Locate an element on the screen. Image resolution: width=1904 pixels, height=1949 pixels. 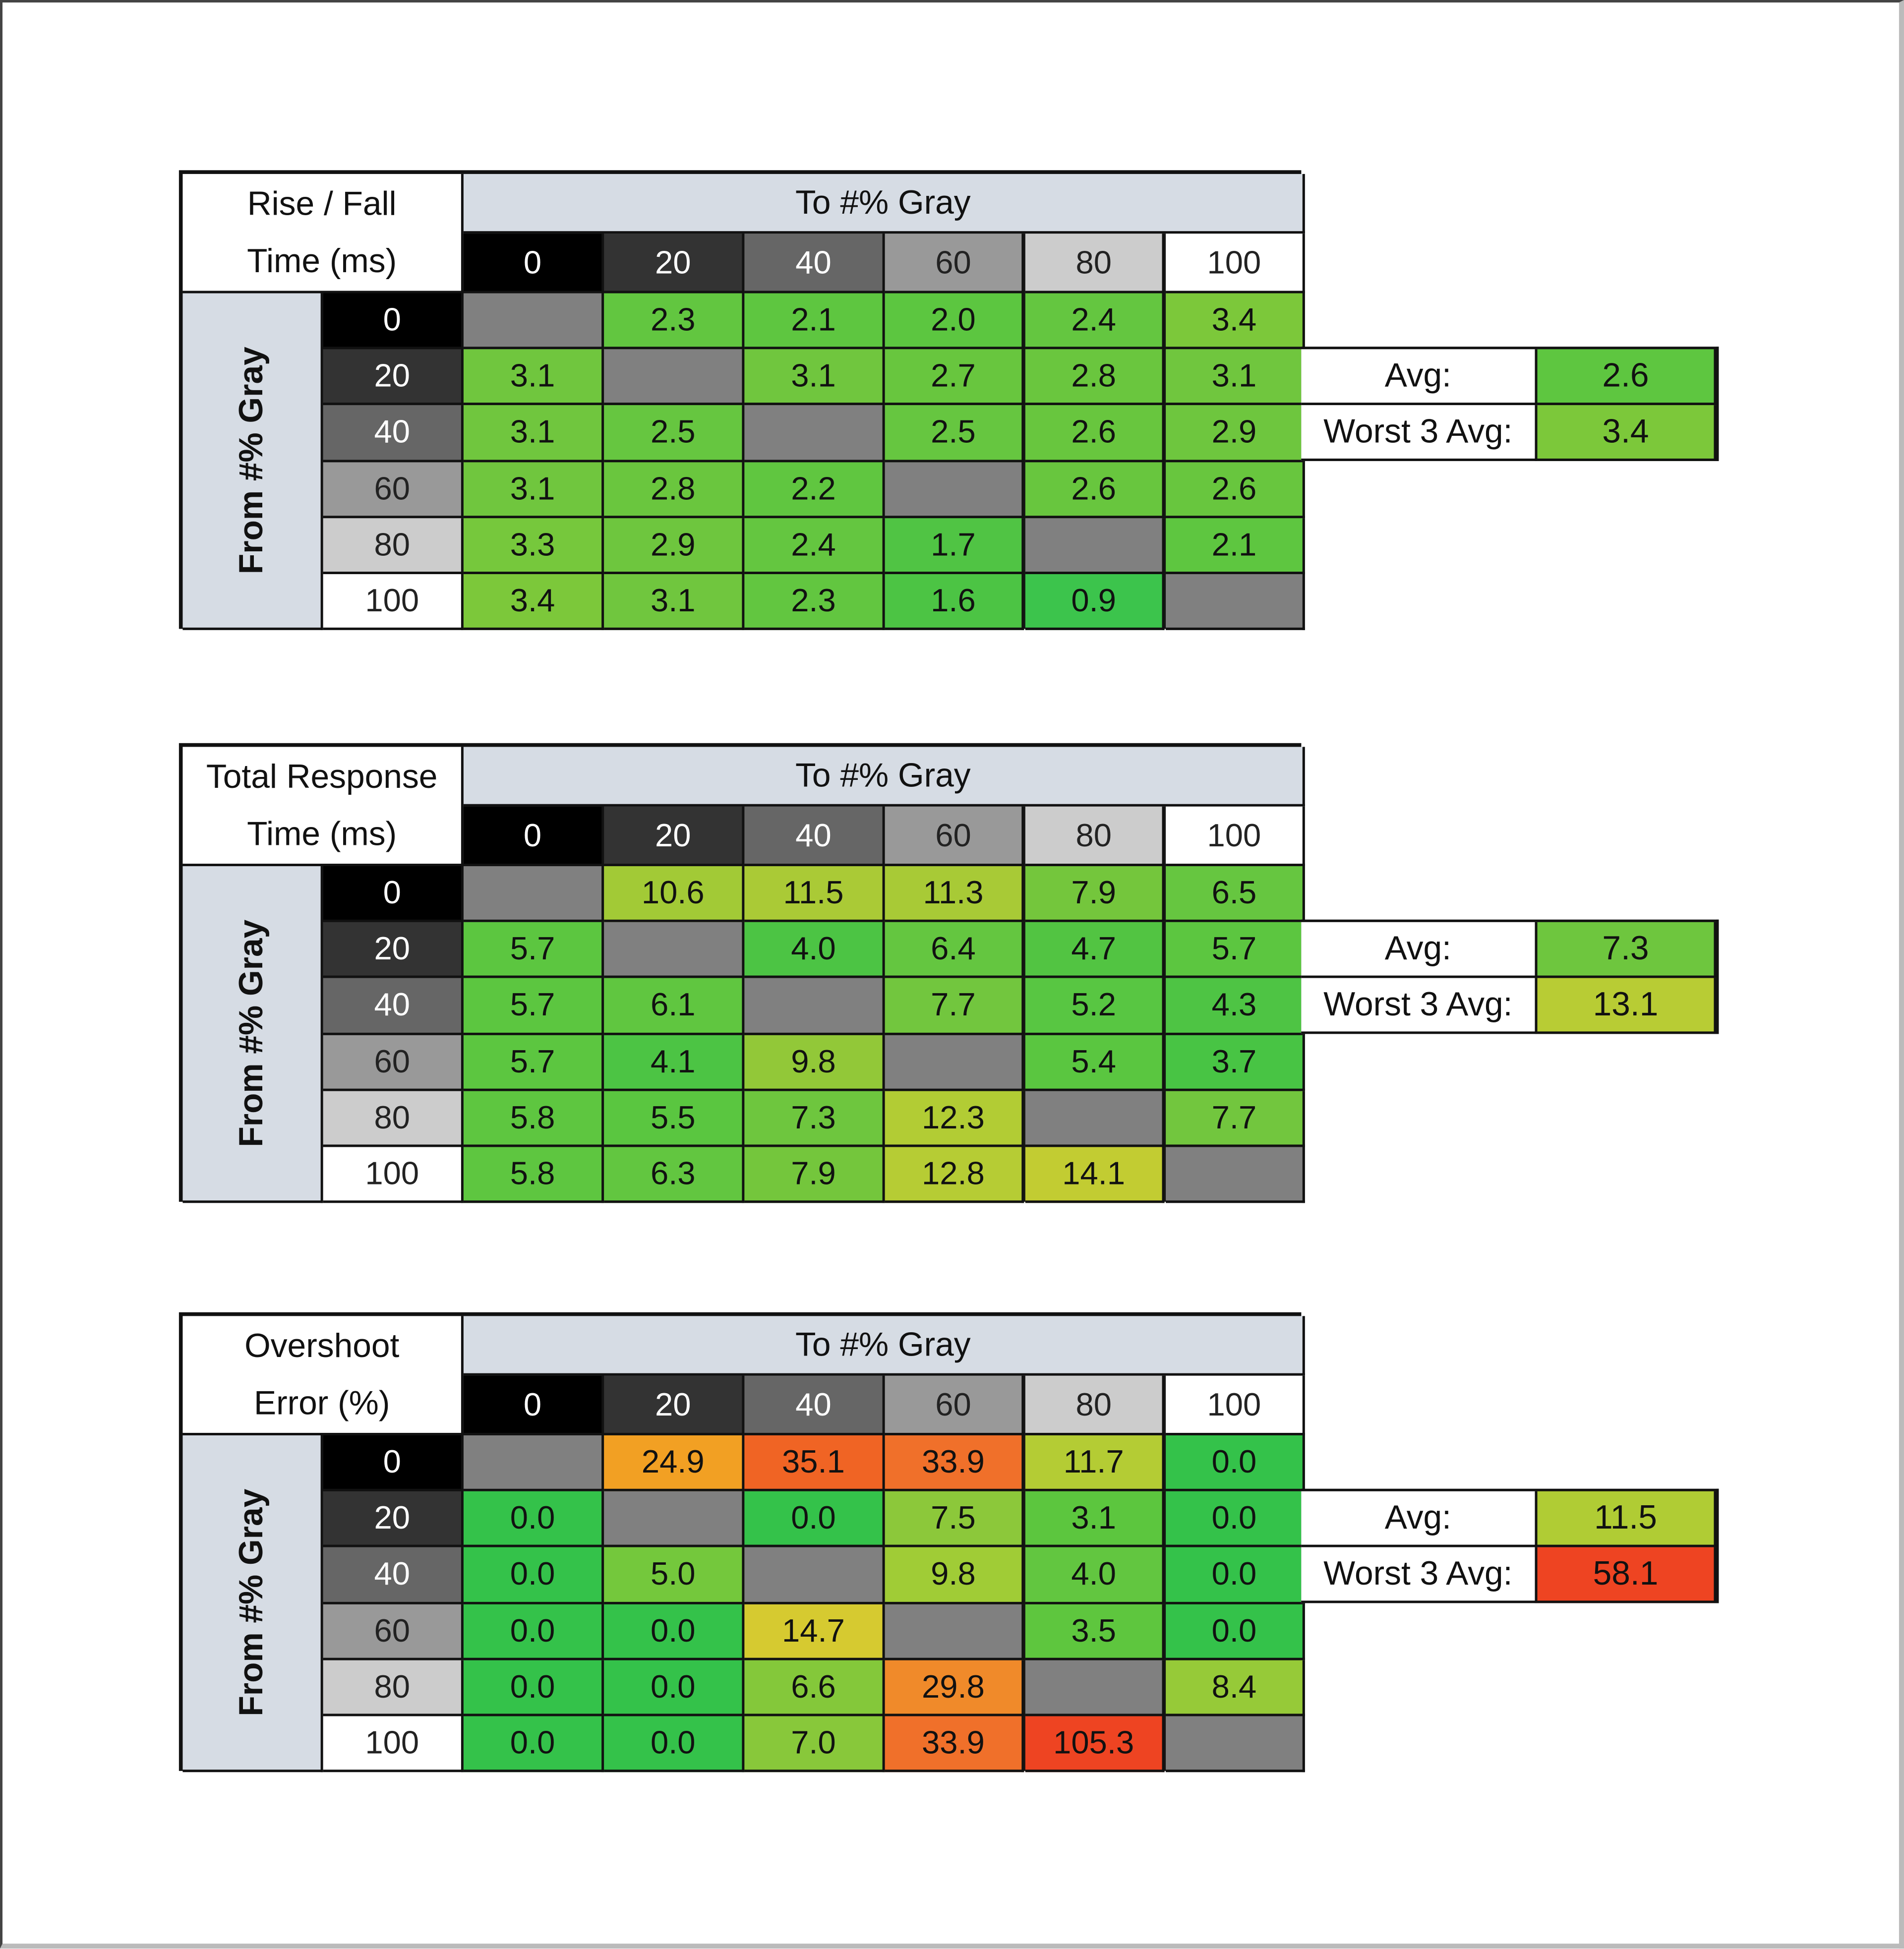
value-cell: 5.2 is located at coordinates (1095, 1007).